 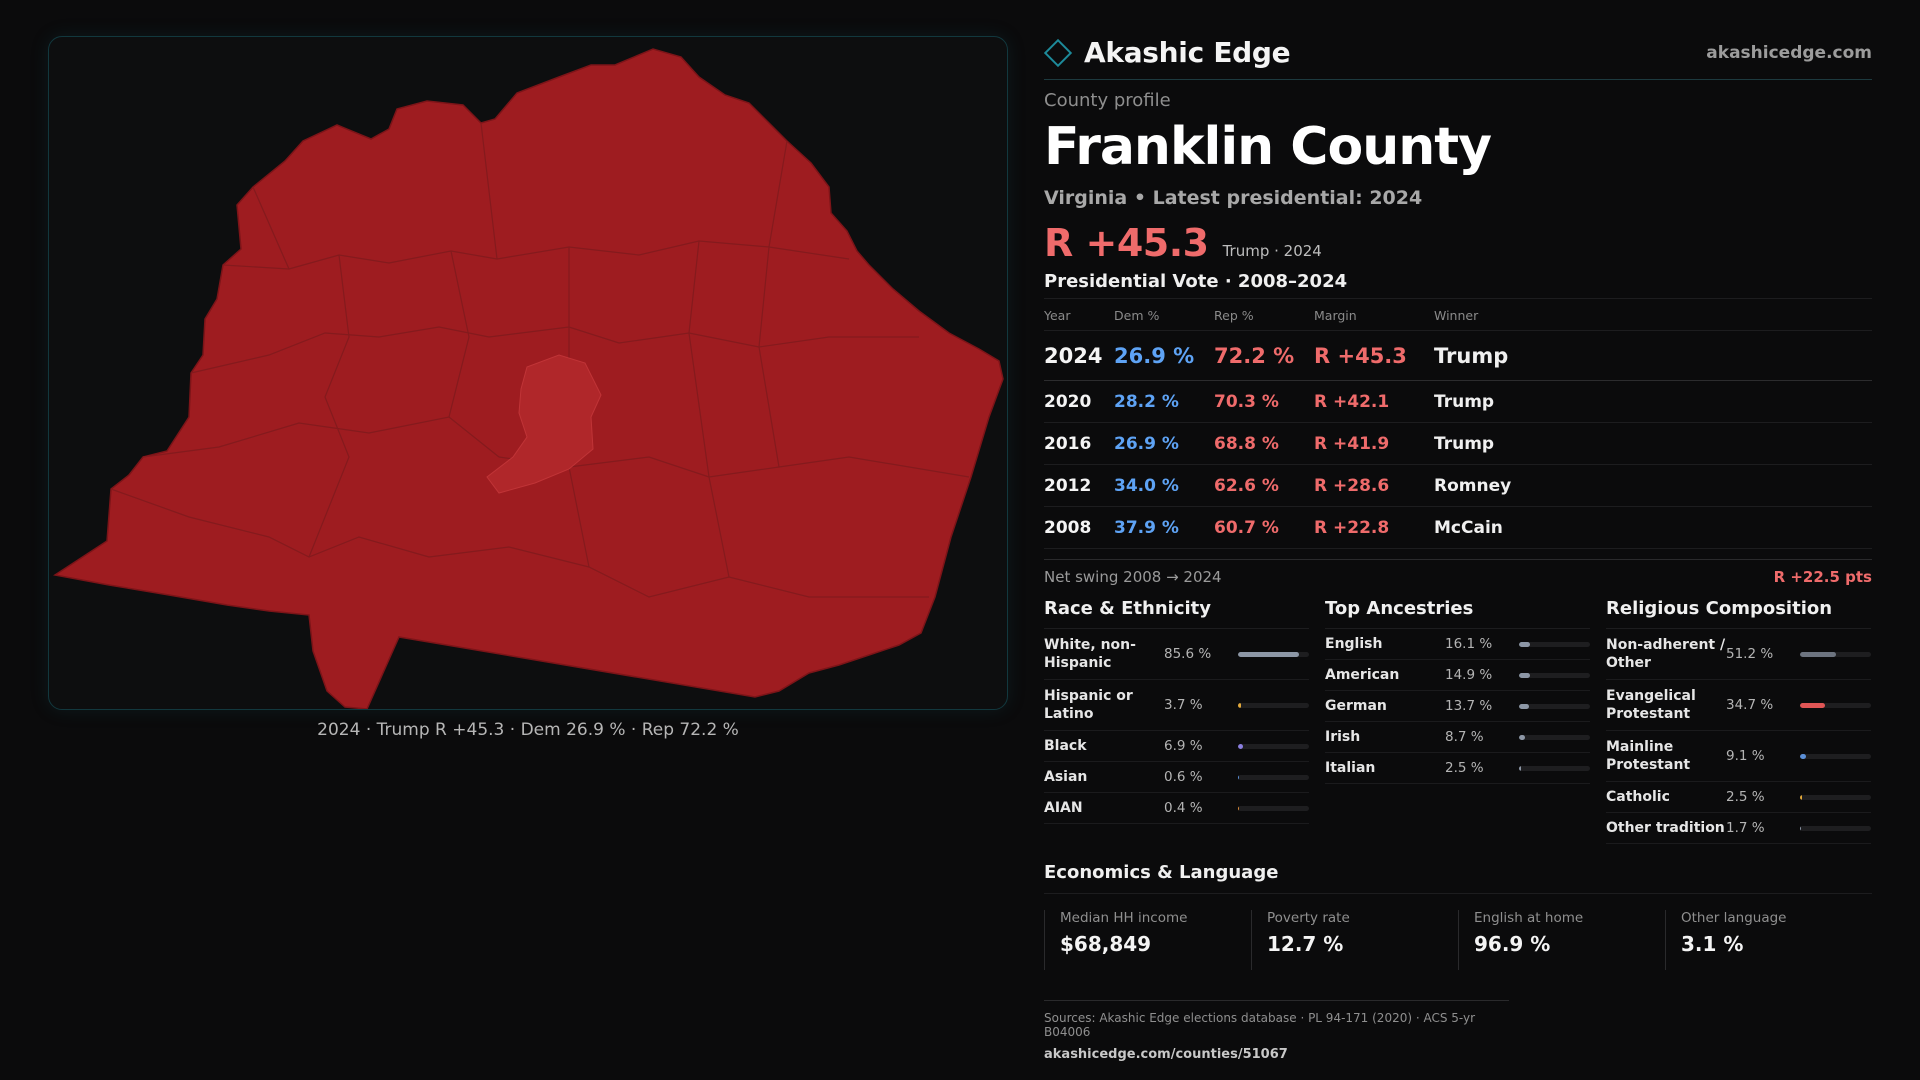 I want to click on table-row: 2008 37.9 % 60.7 % R +22.8 McCain, so click(x=1458, y=527).